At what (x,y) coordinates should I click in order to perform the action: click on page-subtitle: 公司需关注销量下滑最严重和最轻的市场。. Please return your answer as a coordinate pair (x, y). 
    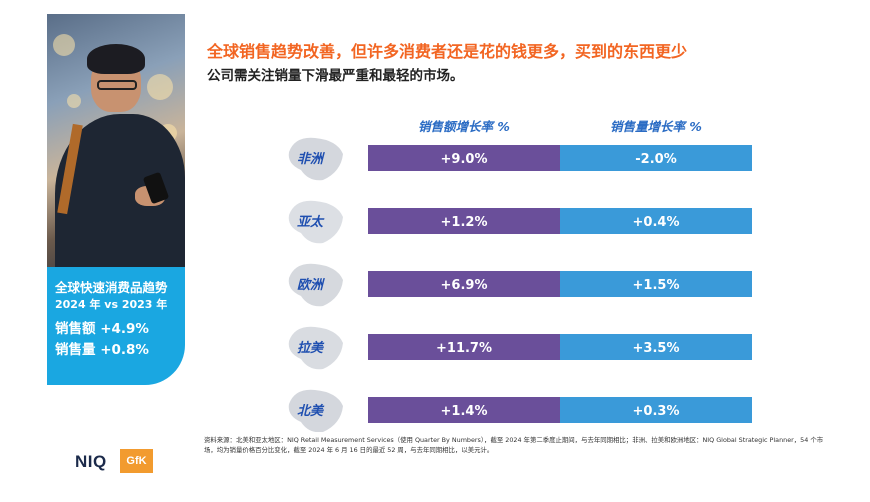
    Looking at the image, I should click on (335, 76).